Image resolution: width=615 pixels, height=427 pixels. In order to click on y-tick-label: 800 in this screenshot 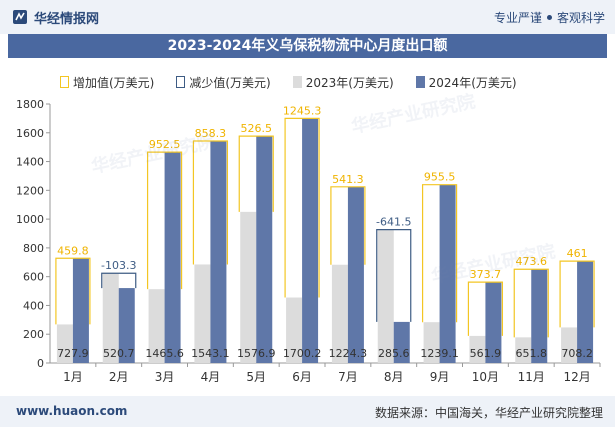, I will do `click(33, 248)`.